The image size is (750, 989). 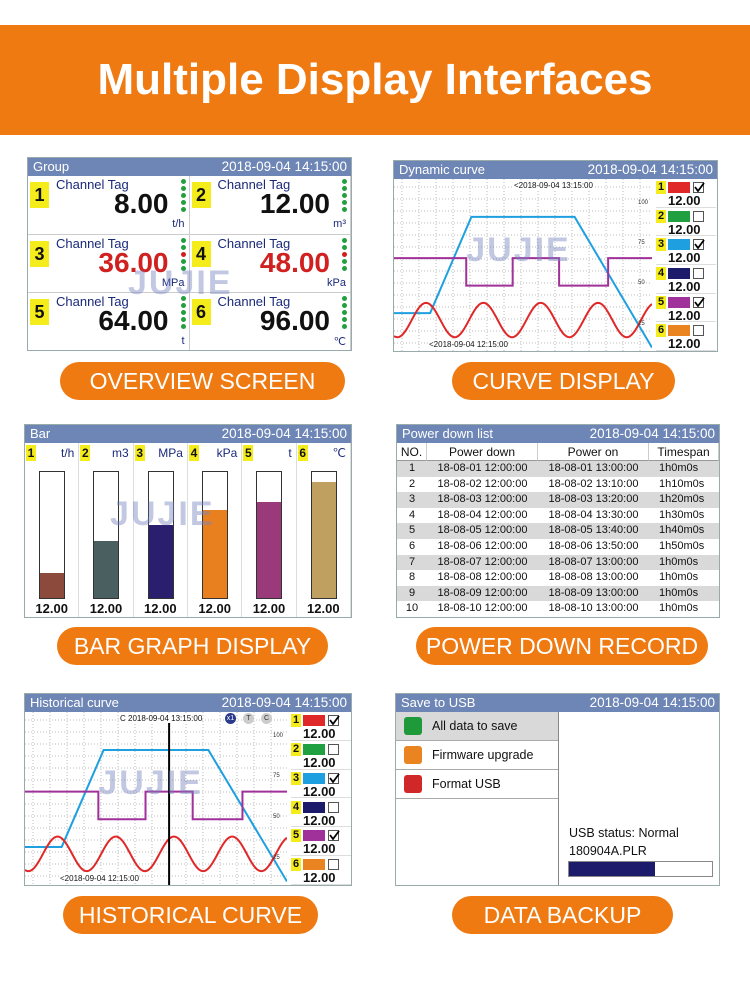 I want to click on legend-item: 5 12.00, so click(x=321, y=841).